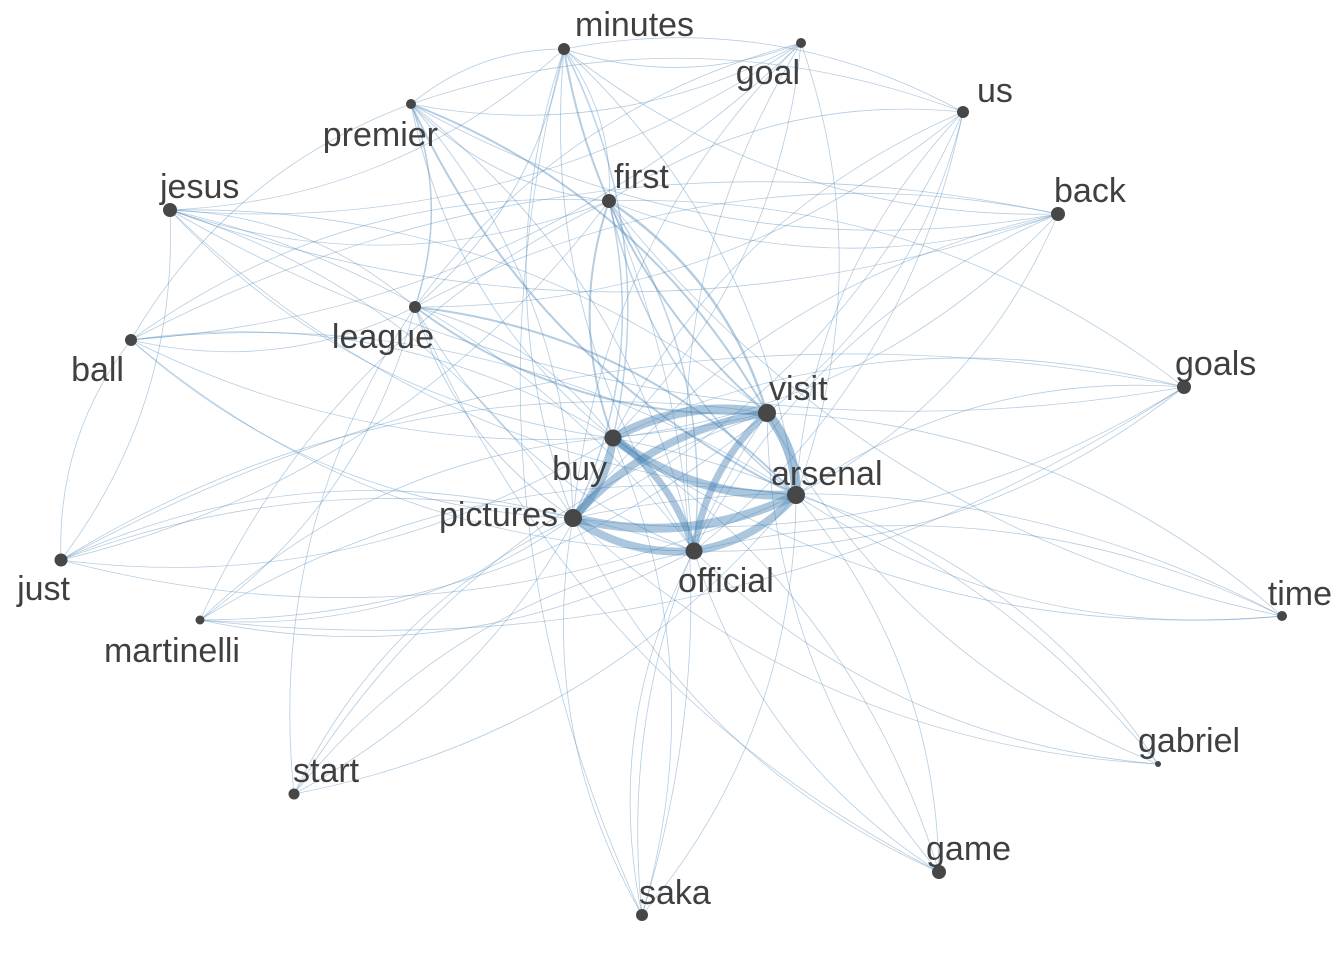  I want to click on edge-back-official, so click(876, 382).